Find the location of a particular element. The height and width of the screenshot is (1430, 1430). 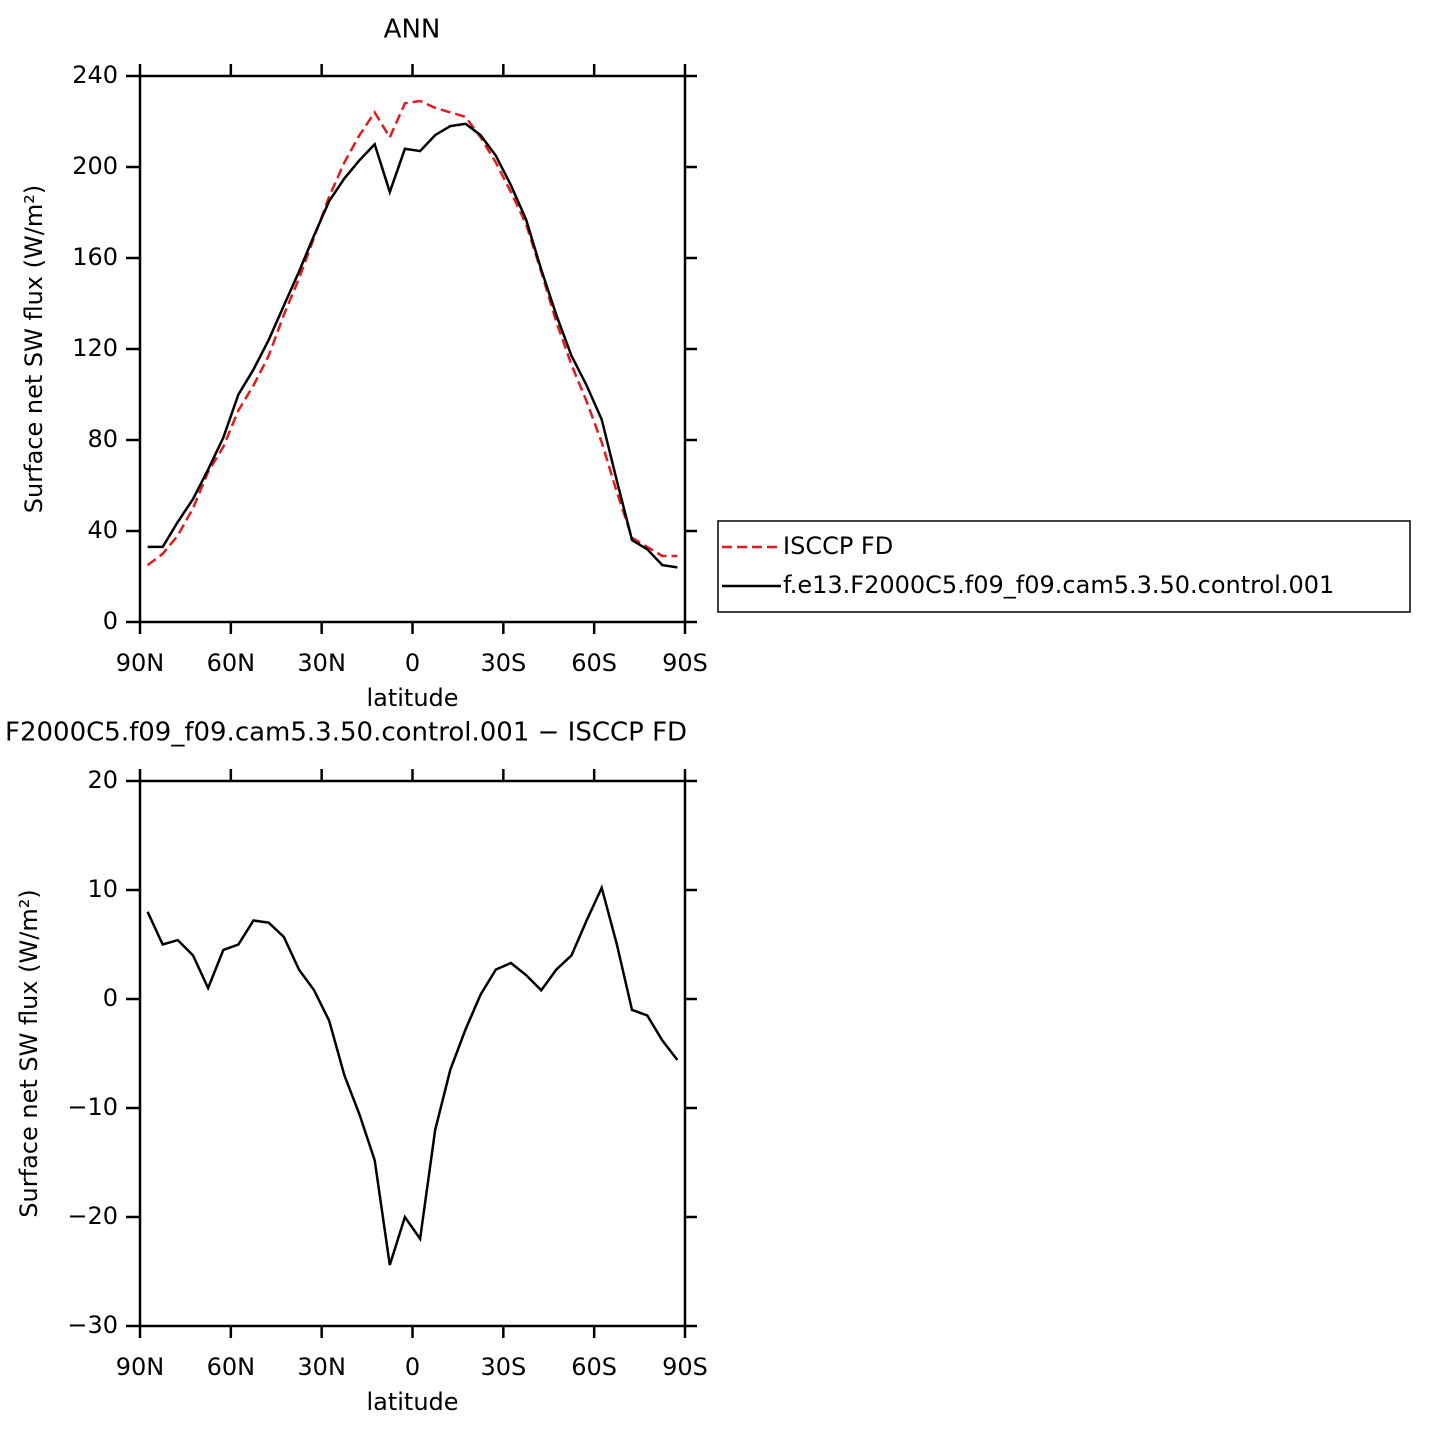

y-tick-label: 20 is located at coordinates (102, 780).